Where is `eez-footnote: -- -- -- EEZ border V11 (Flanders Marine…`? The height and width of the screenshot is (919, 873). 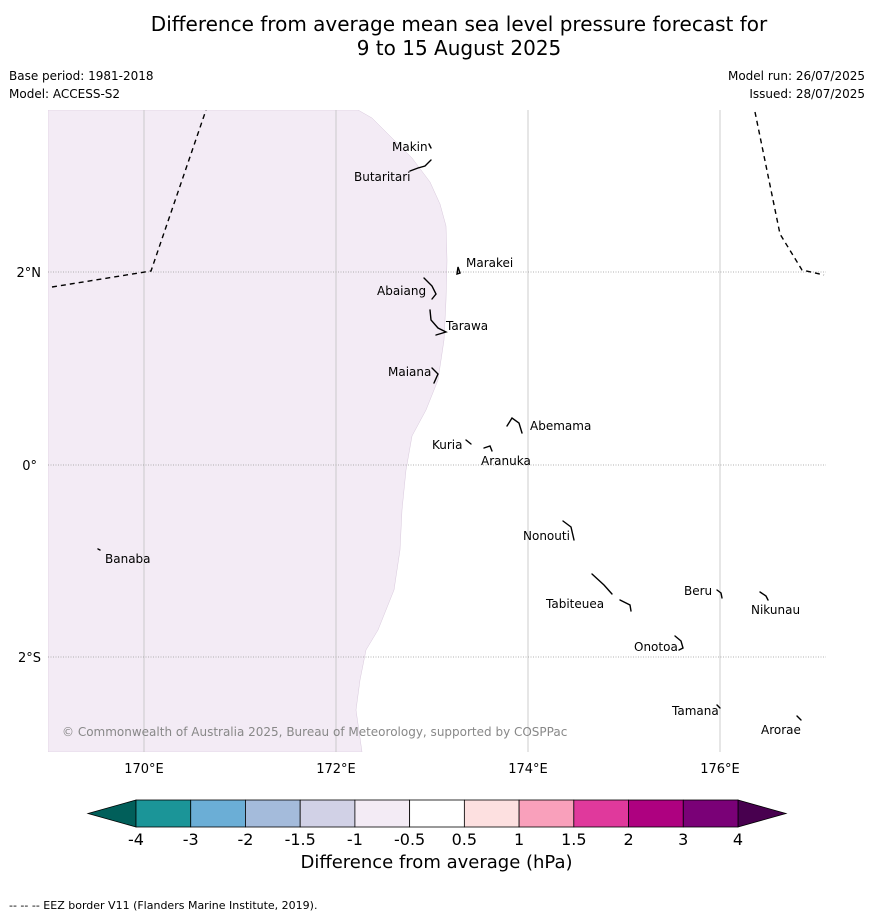
eez-footnote: -- -- -- EEZ border V11 (Flanders Marine… is located at coordinates (163, 905).